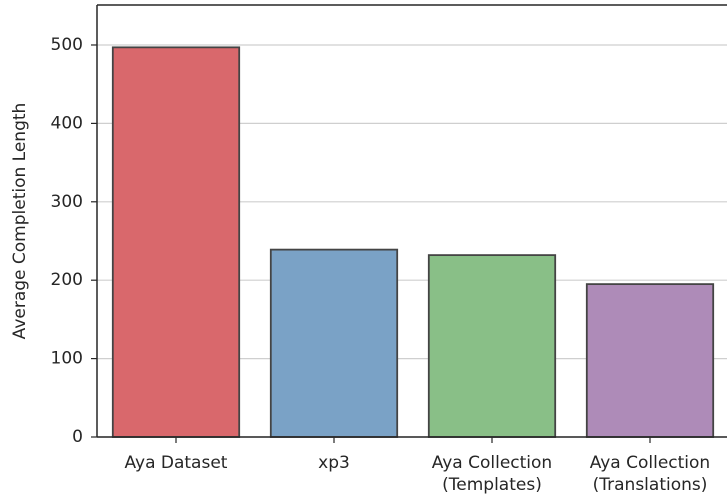  What do you see at coordinates (334, 463) in the screenshot?
I see `x-tick-label: xp3` at bounding box center [334, 463].